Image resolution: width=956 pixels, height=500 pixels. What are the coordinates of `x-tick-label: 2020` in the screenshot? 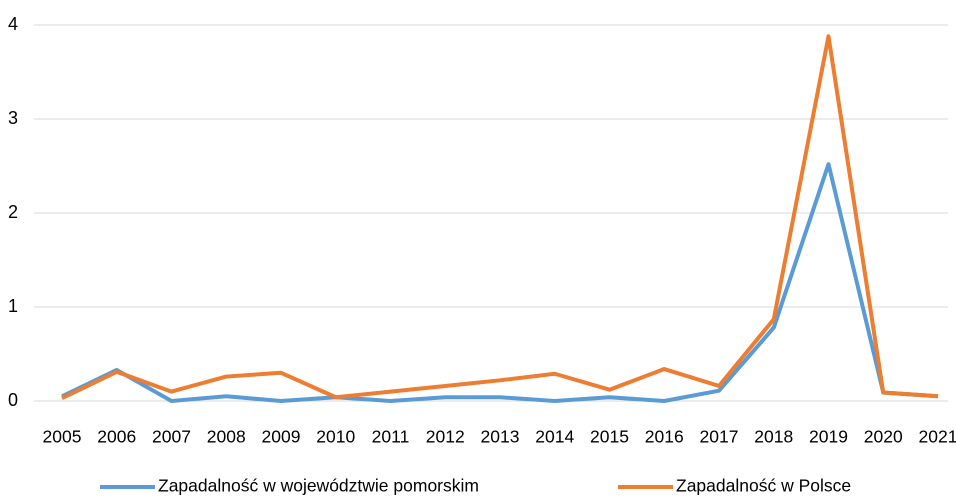 It's located at (883, 437).